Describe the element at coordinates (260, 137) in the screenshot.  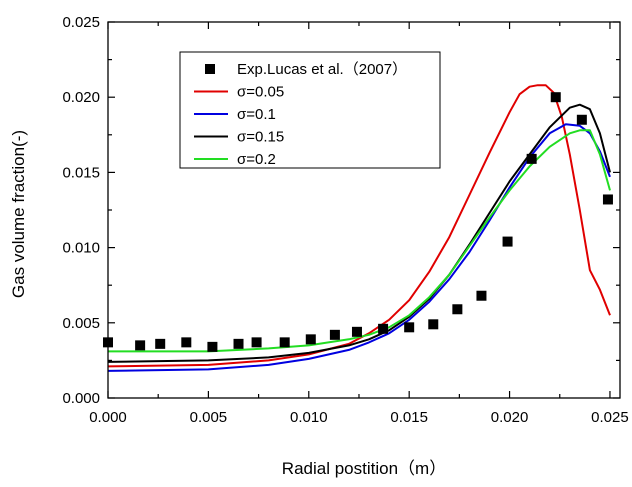
I see `legend-label-2: σ=0.15` at that location.